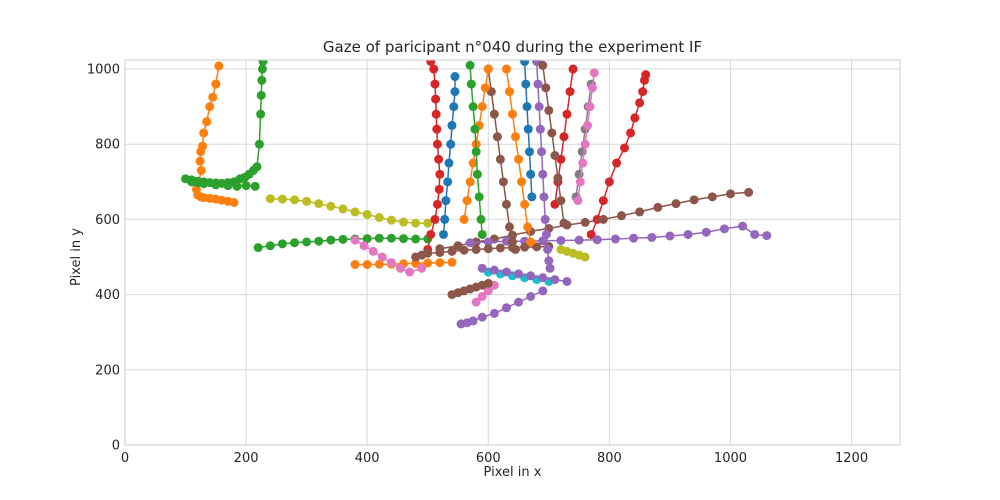 The height and width of the screenshot is (500, 1000). I want to click on x-tick-label: 400, so click(367, 458).